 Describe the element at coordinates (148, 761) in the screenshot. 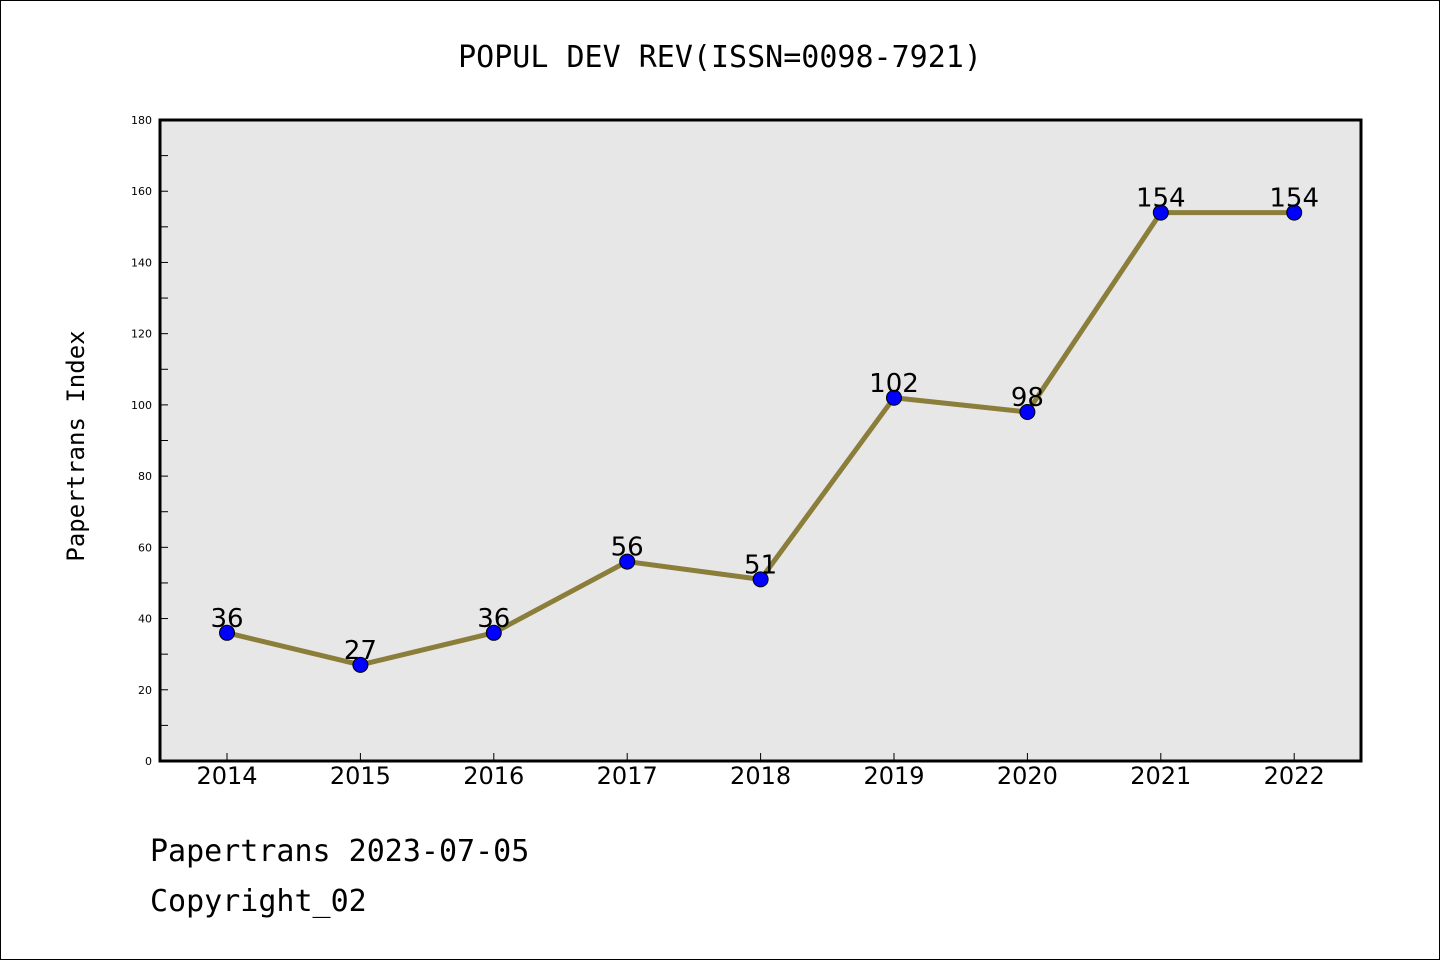

I see `y-tick-label: 0` at that location.